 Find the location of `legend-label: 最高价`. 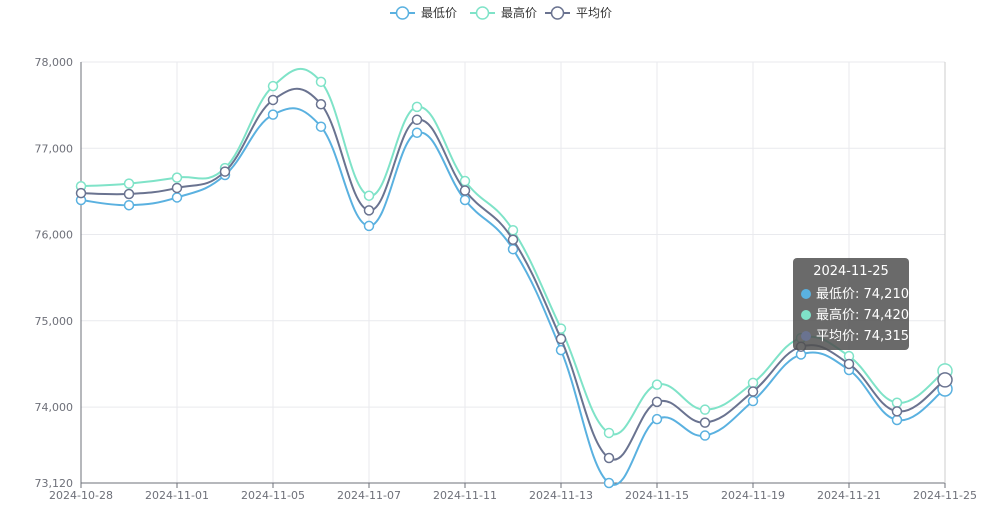

legend-label: 最高价 is located at coordinates (519, 12).